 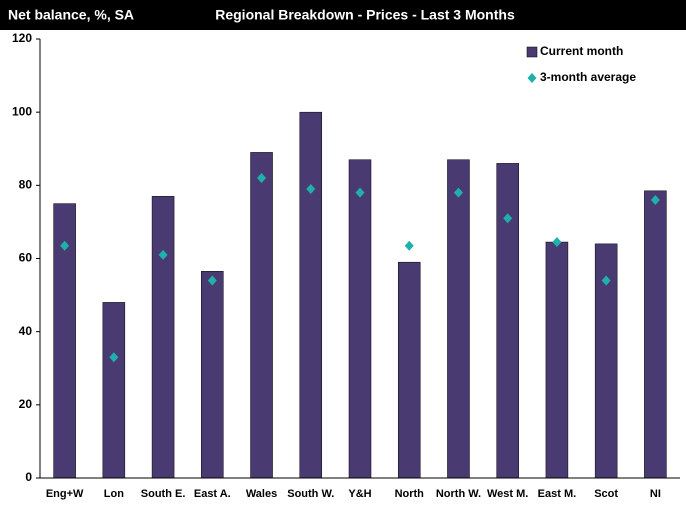 I want to click on x-tick-label: South W., so click(x=310, y=494).